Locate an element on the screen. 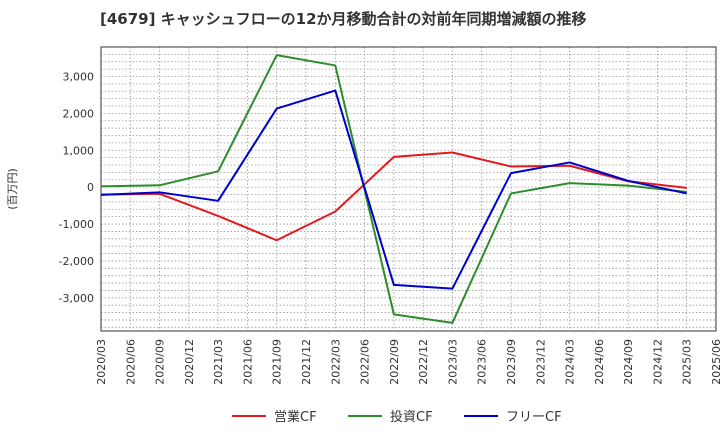 This screenshot has height=440, width=720. y-tick-label: -3,000 is located at coordinates (76, 298).